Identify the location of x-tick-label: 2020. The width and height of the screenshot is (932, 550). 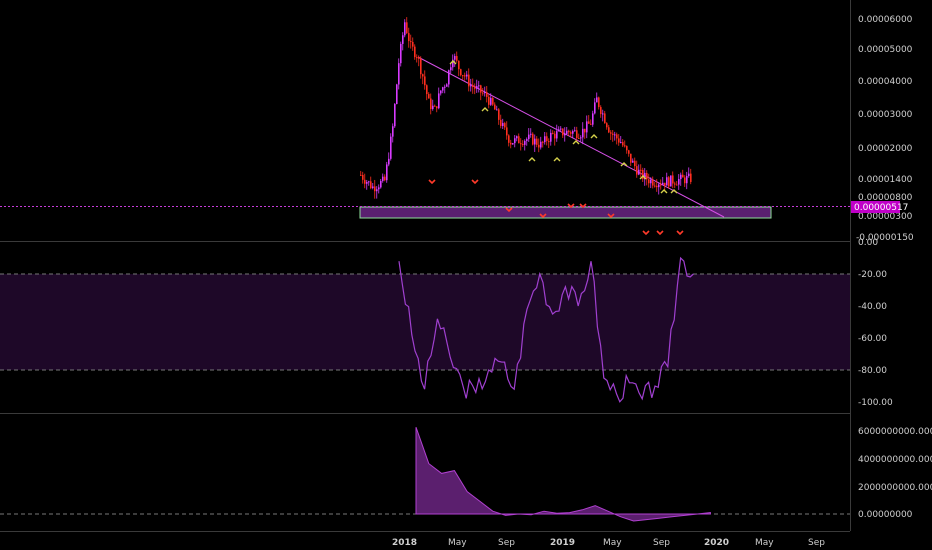
(716, 543).